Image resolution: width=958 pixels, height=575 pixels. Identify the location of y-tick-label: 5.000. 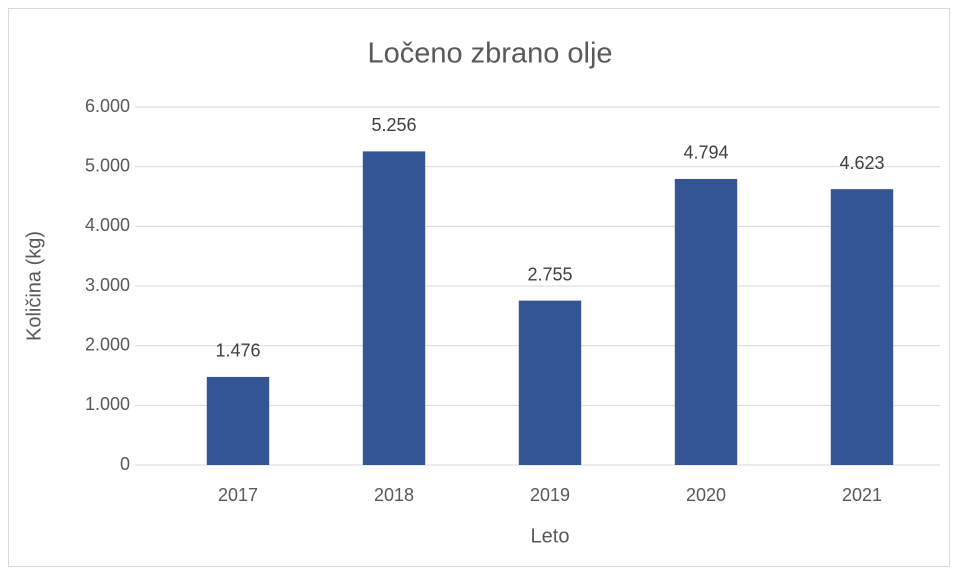
(107, 165).